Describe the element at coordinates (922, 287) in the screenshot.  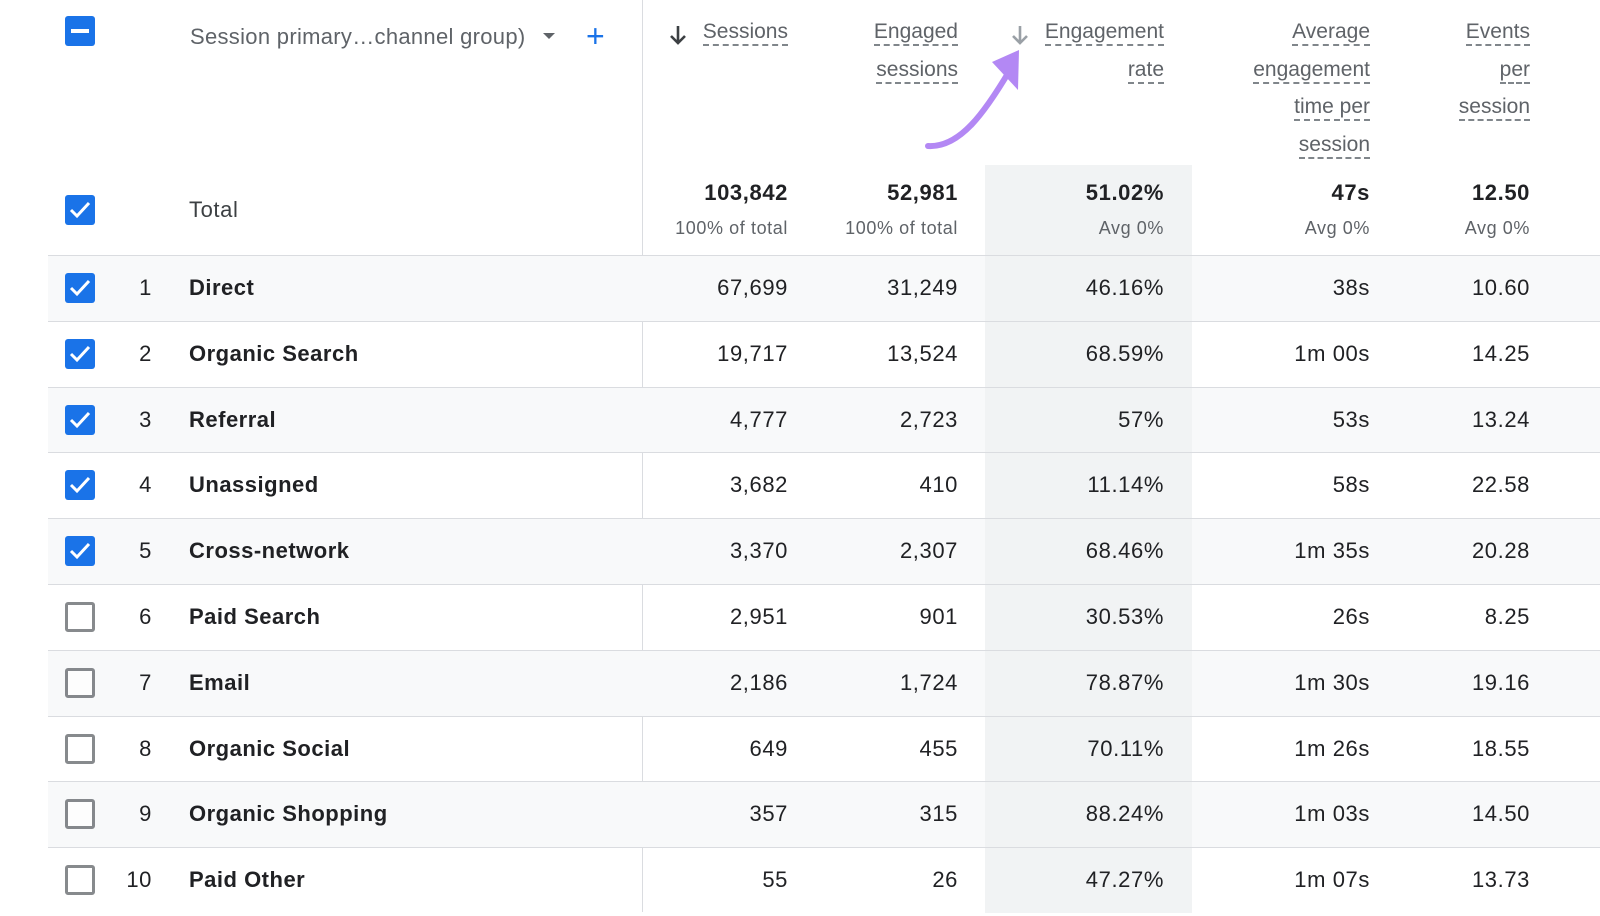
I see `metric-cell: 31,249` at that location.